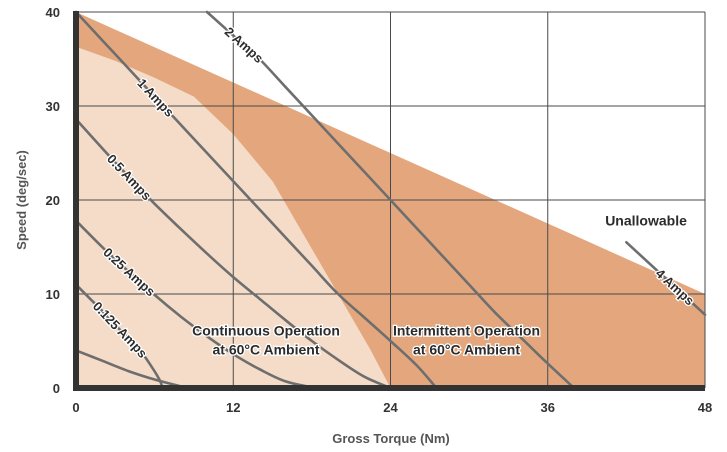 This screenshot has width=727, height=452. Describe the element at coordinates (56, 388) in the screenshot. I see `y-tick-label: 0` at that location.